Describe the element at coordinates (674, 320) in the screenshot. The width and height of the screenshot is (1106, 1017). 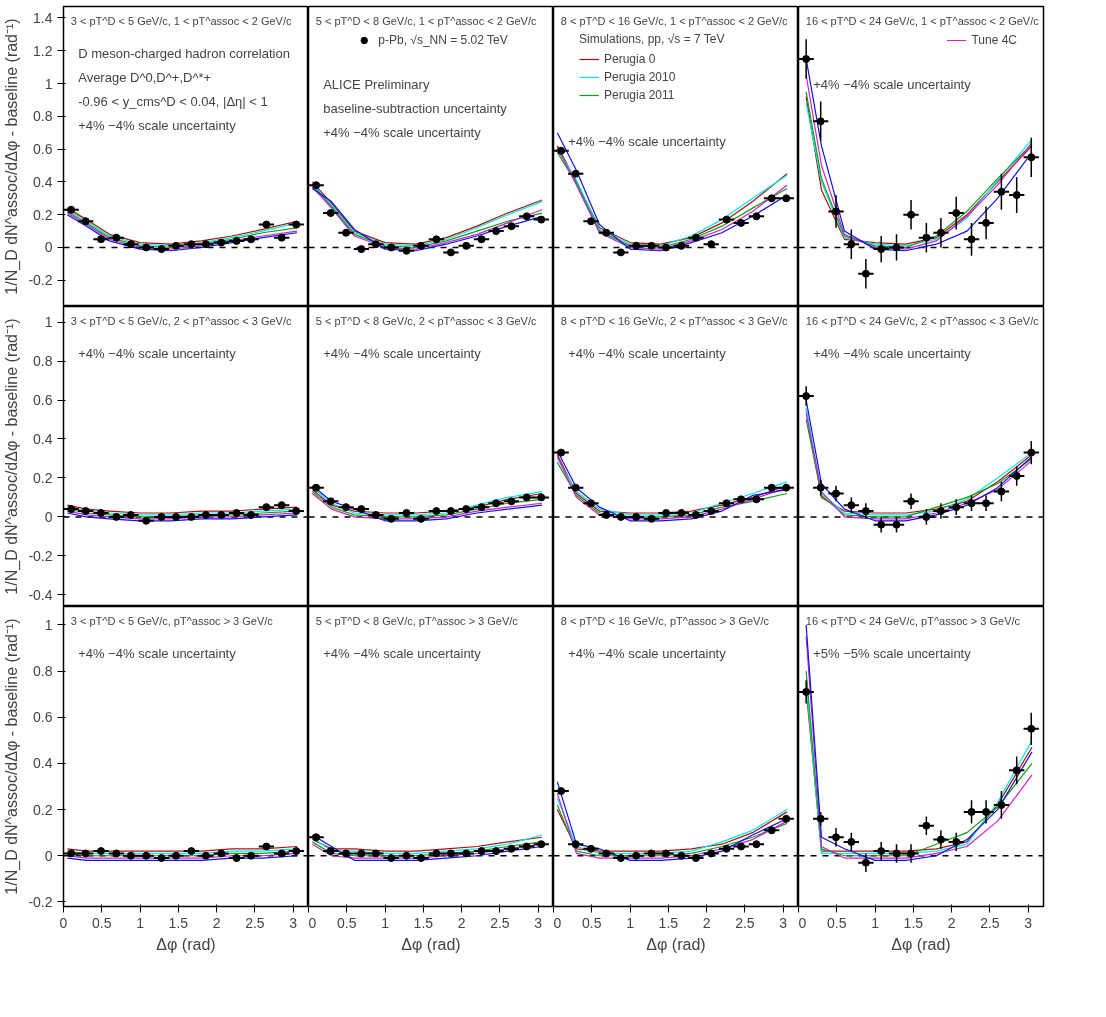
I see `text: 8 < pT^D < 16 GeV/c, 2 < pT^assoc < 3 GeV/c` at that location.